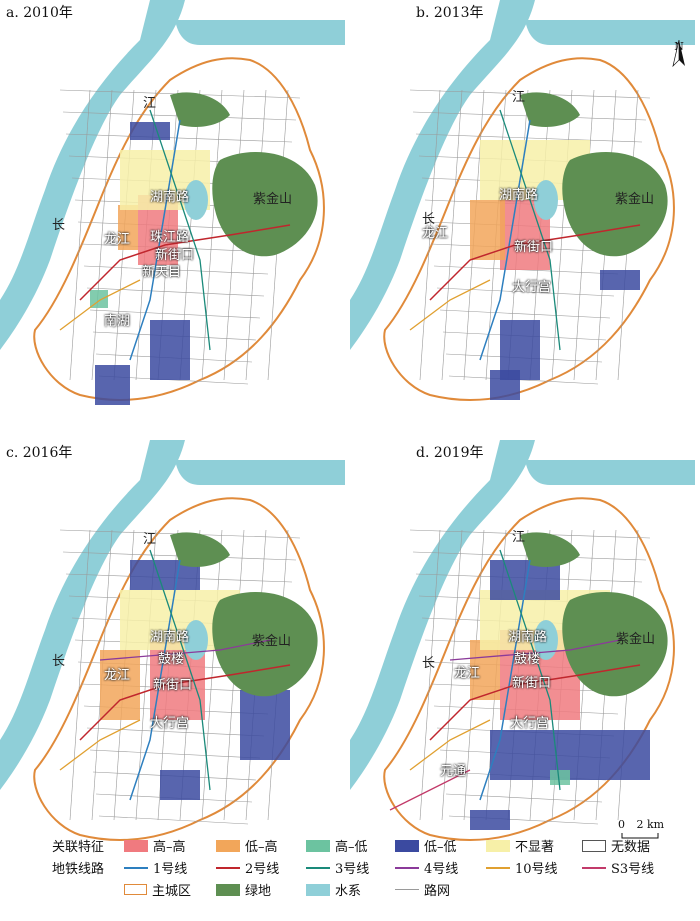  I want to click on legend-item: 主城区, so click(157, 889).